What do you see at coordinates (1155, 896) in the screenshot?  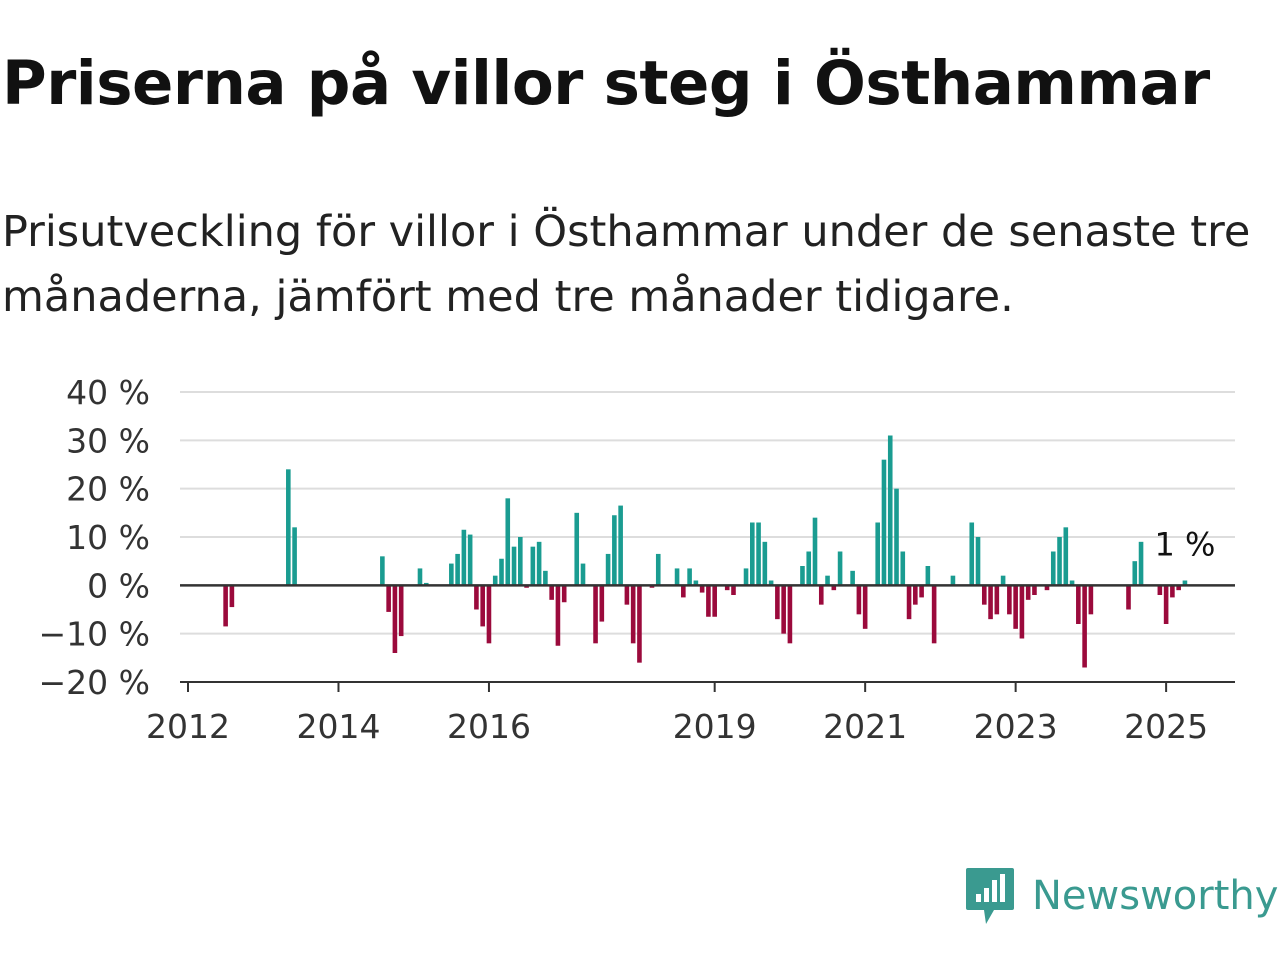 I see `brand-name: Newsworthy` at bounding box center [1155, 896].